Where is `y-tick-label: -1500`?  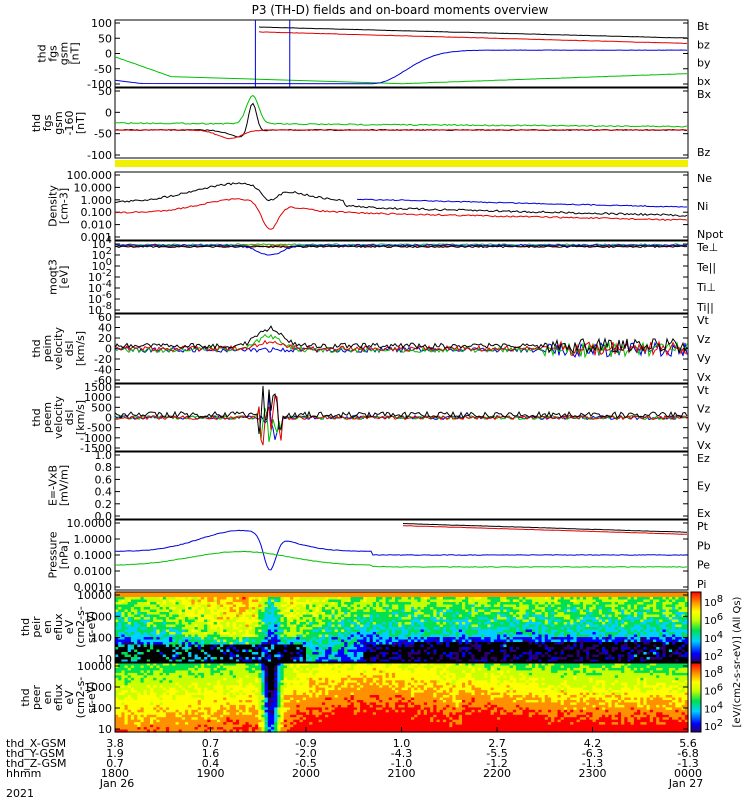 y-tick-label: -1500 is located at coordinates (96, 448).